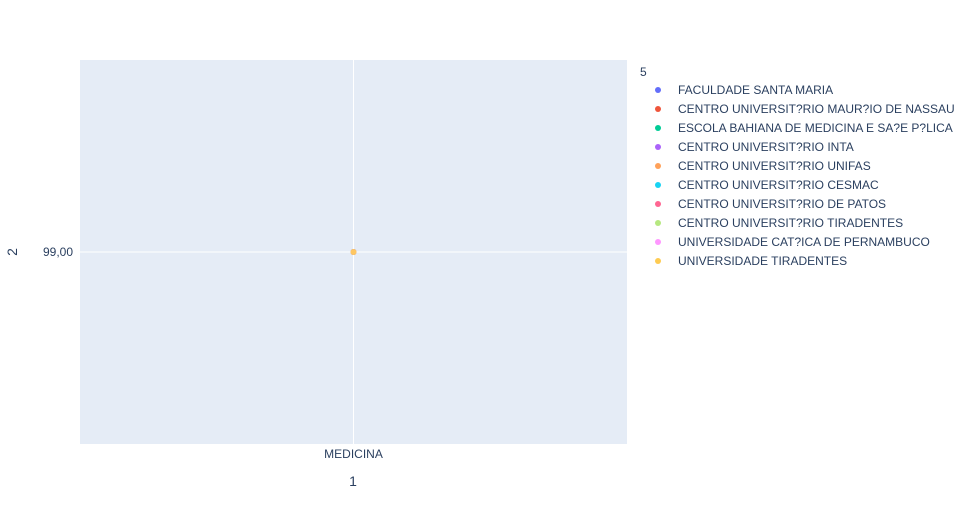 The width and height of the screenshot is (972, 524). Describe the element at coordinates (766, 147) in the screenshot. I see `legend-label: CENTRO UNIVERSIT?RIO INTA` at that location.